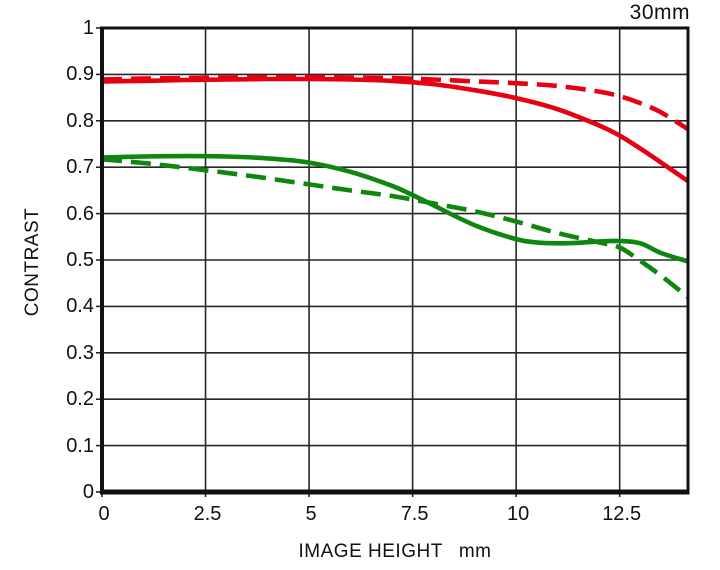  What do you see at coordinates (80, 74) in the screenshot?
I see `y-tick-label: 0.9` at bounding box center [80, 74].